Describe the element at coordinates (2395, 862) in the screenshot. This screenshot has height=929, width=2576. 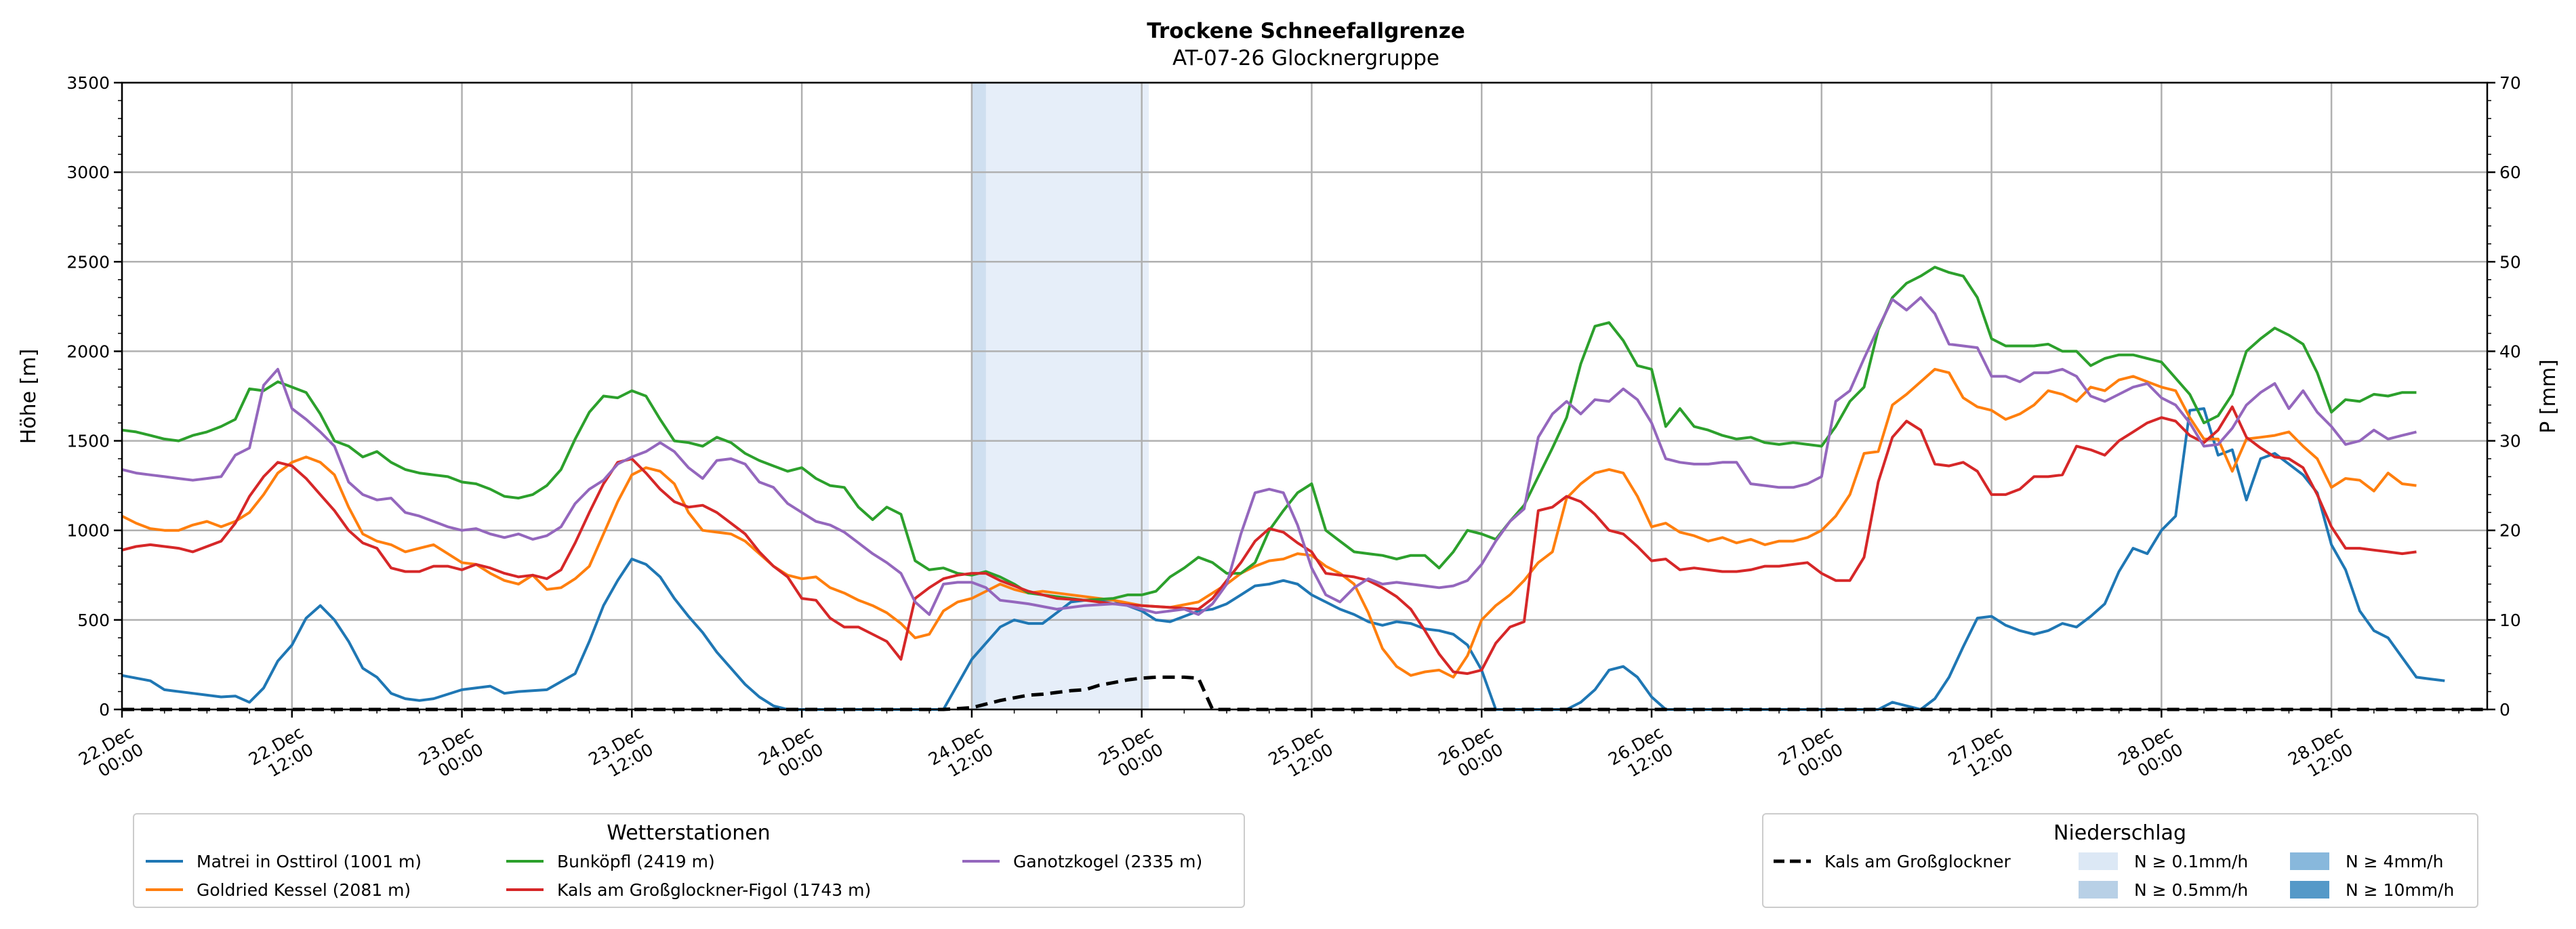
I see `legend-precip-label-2: N ≥ 4mm/h` at that location.